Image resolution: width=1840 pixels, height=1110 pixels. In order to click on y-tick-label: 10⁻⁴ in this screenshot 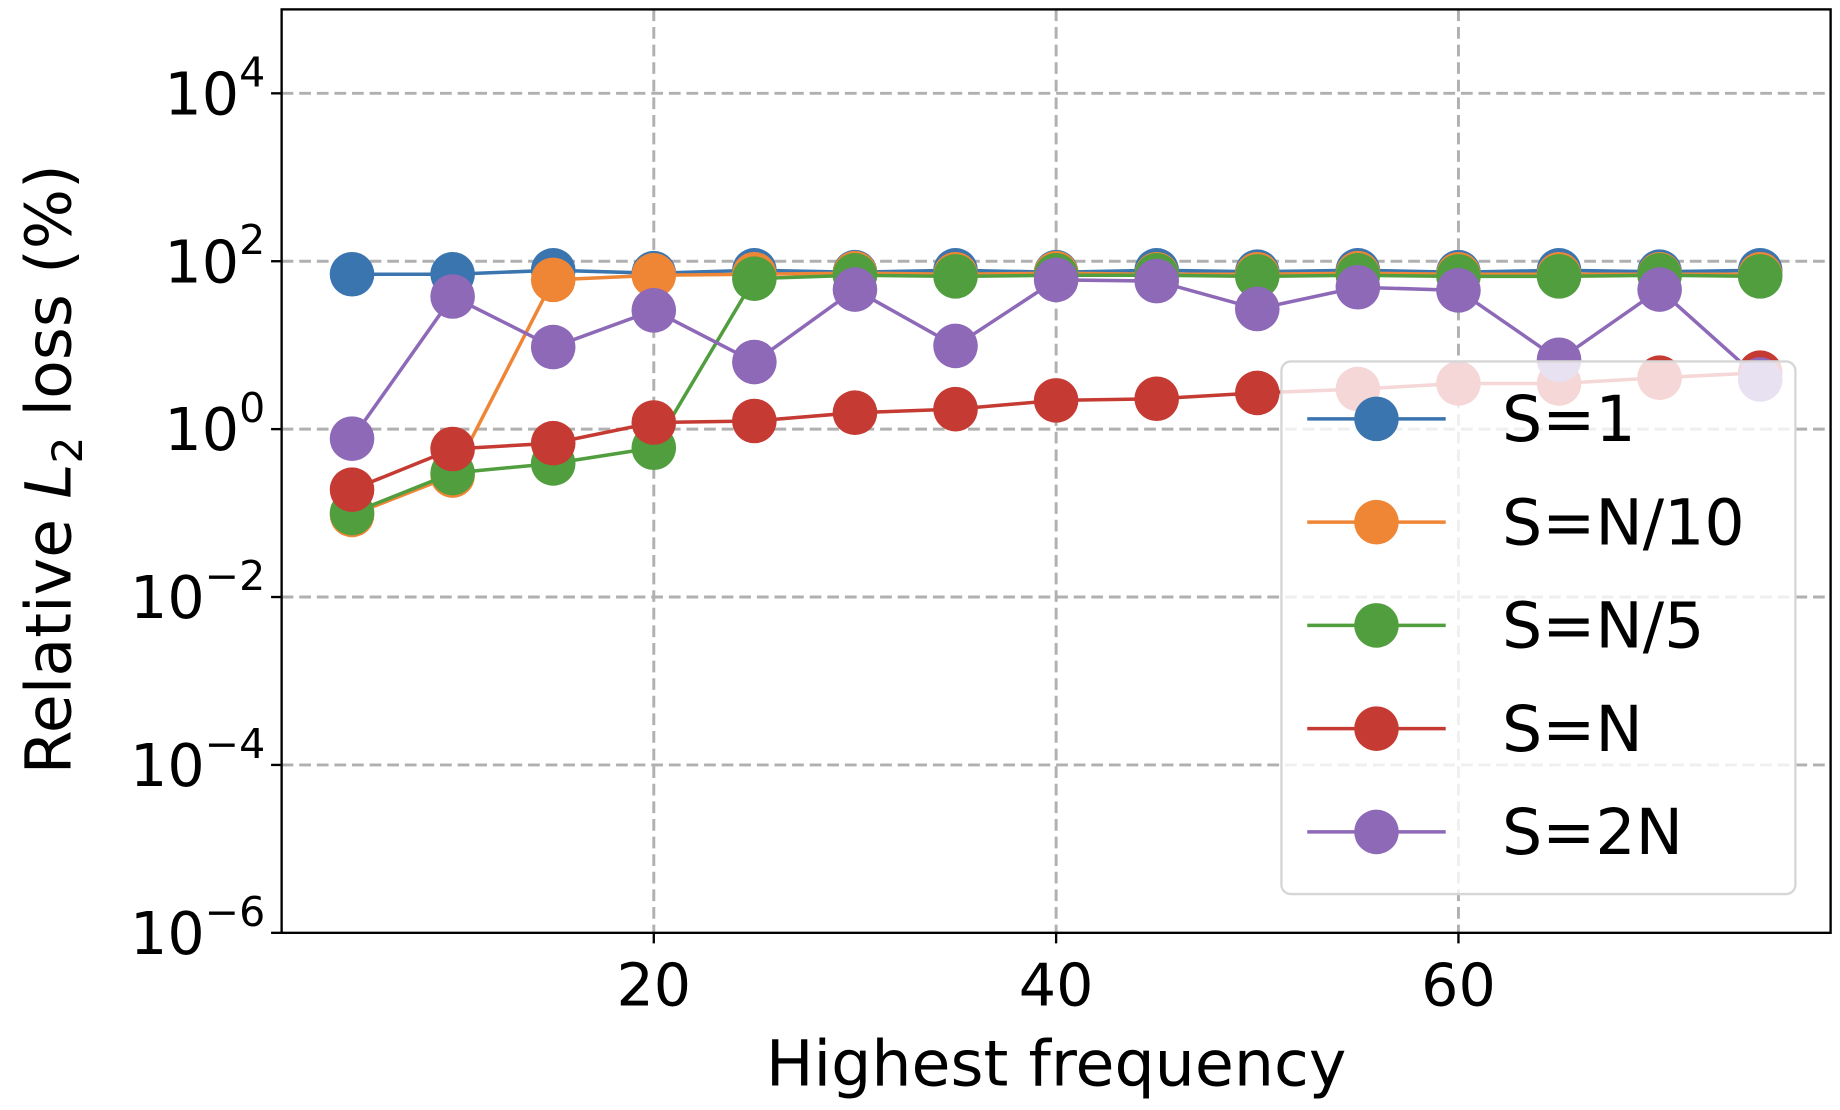, I will do `click(197, 760)`.